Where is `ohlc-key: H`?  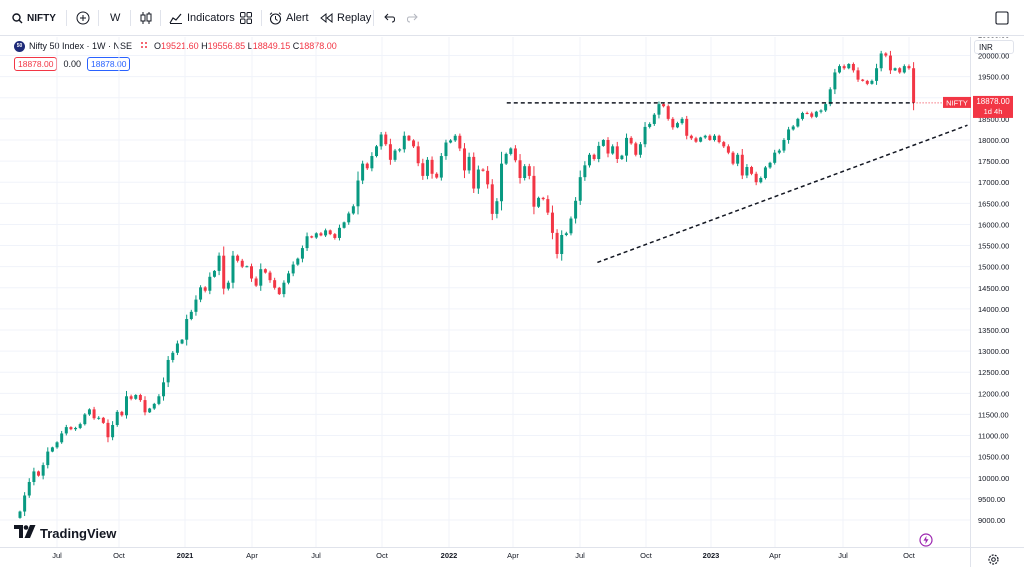 ohlc-key: H is located at coordinates (204, 46).